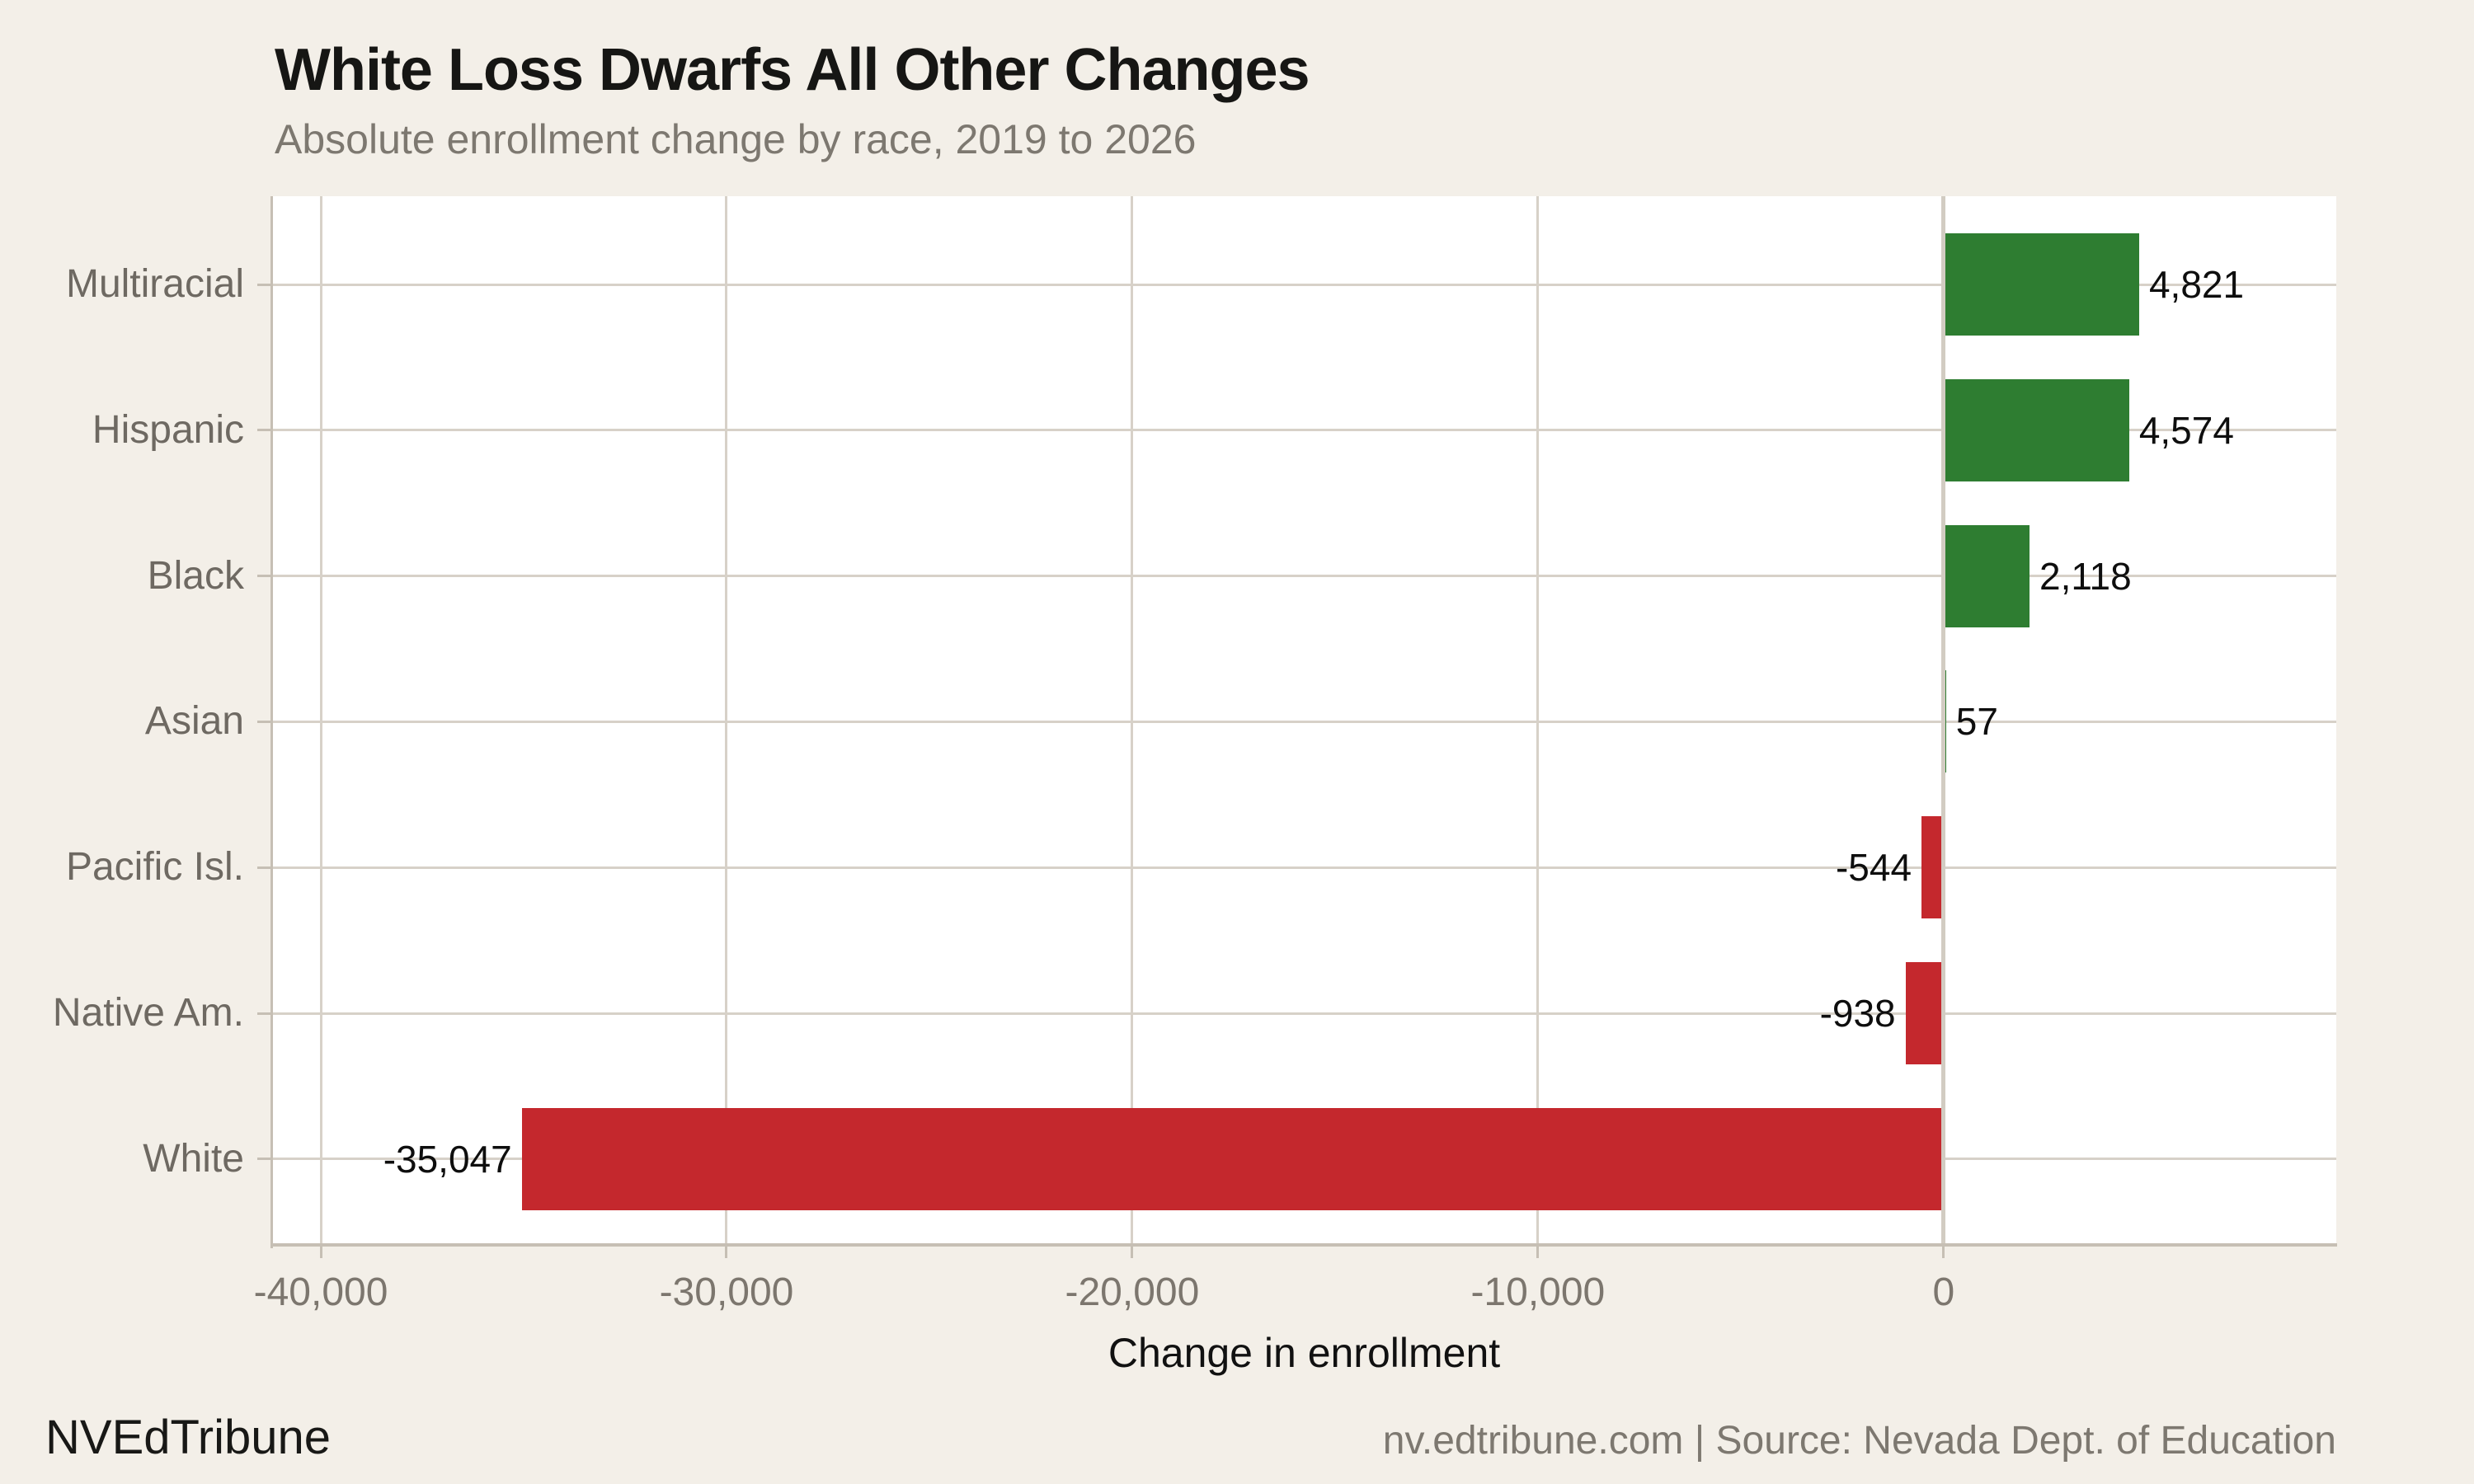 The width and height of the screenshot is (2474, 1484). Describe the element at coordinates (1943, 720) in the screenshot. I see `zero-line` at that location.